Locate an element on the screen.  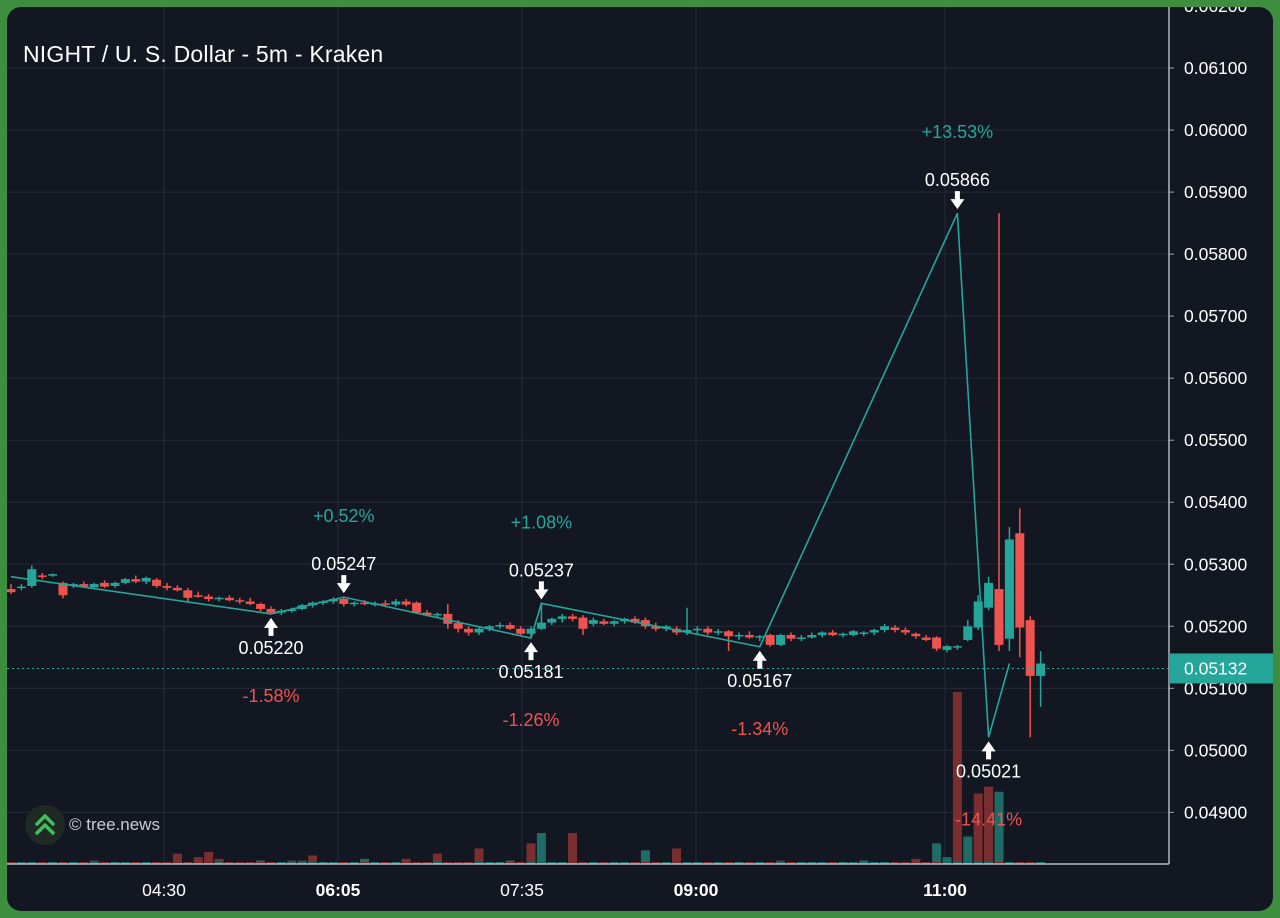
pivot-price-label: 0.05237 is located at coordinates (541, 570).